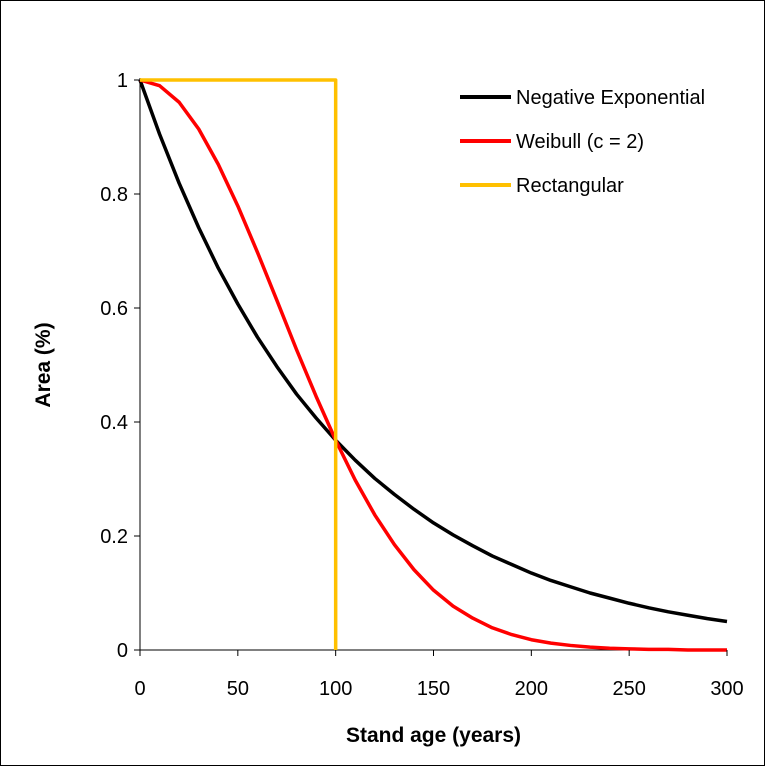 The width and height of the screenshot is (765, 771). What do you see at coordinates (726, 689) in the screenshot?
I see `x-tick-label: 300` at bounding box center [726, 689].